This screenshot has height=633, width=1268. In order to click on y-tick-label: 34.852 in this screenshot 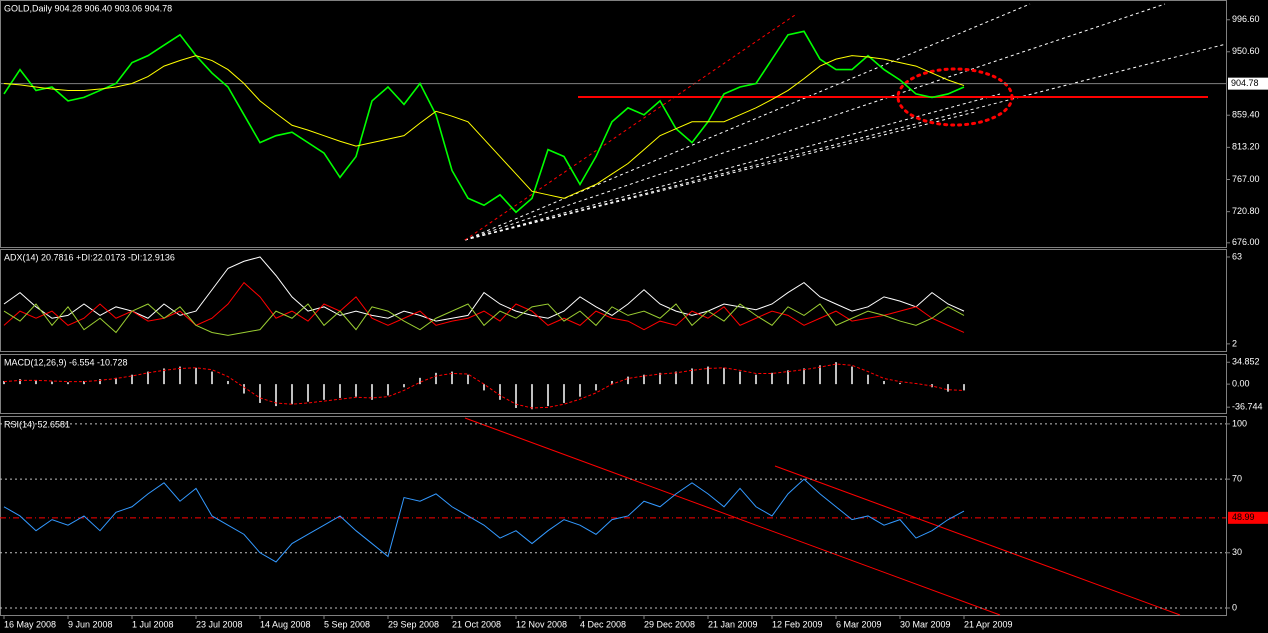, I will do `click(1246, 362)`.